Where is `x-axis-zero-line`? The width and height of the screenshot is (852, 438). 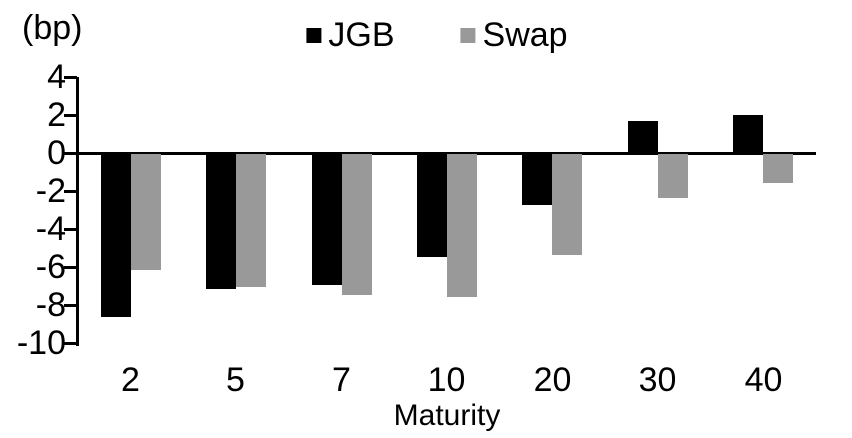
x-axis-zero-line is located at coordinates (446, 153).